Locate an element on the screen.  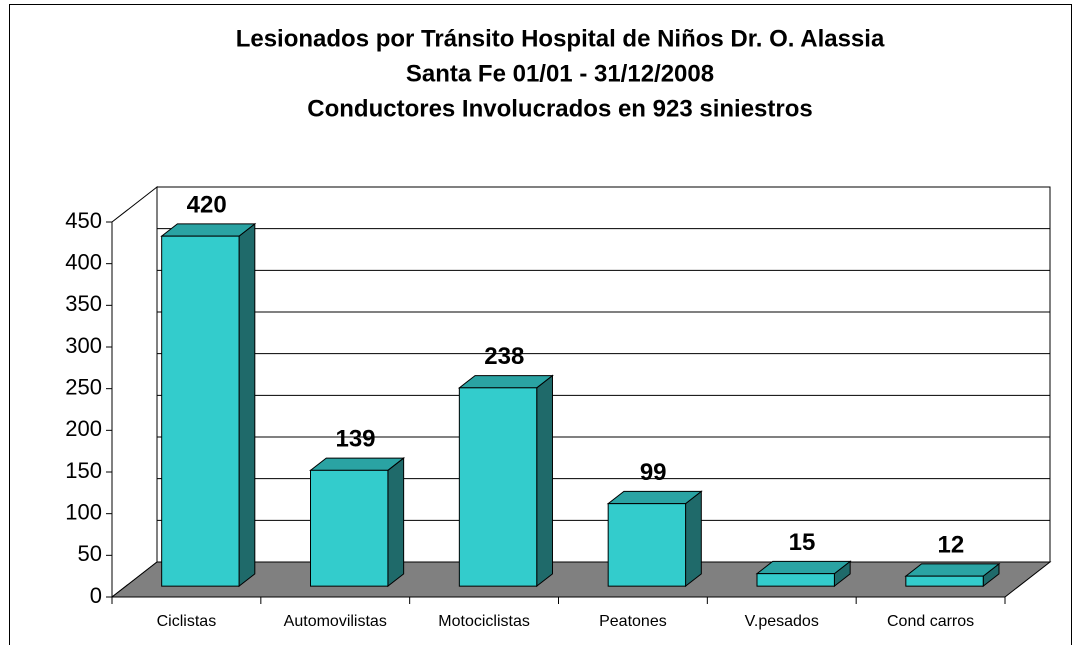
x-tick-label: Peatones is located at coordinates (633, 621).